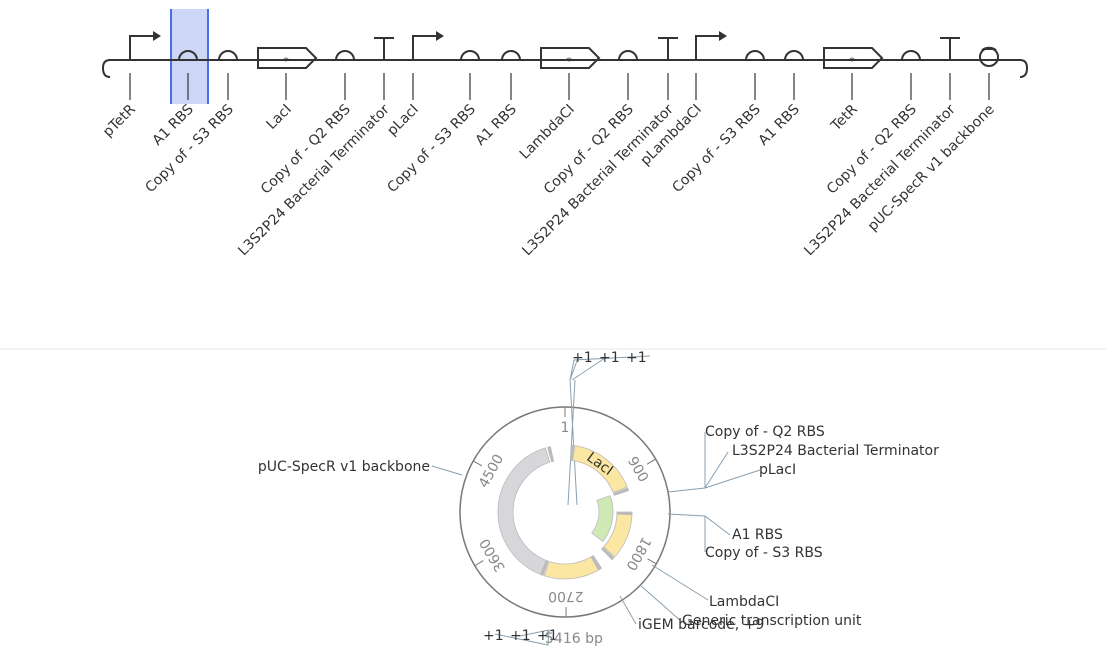  Describe the element at coordinates (565, 512) in the screenshot. I see `plasmid-circle` at that location.